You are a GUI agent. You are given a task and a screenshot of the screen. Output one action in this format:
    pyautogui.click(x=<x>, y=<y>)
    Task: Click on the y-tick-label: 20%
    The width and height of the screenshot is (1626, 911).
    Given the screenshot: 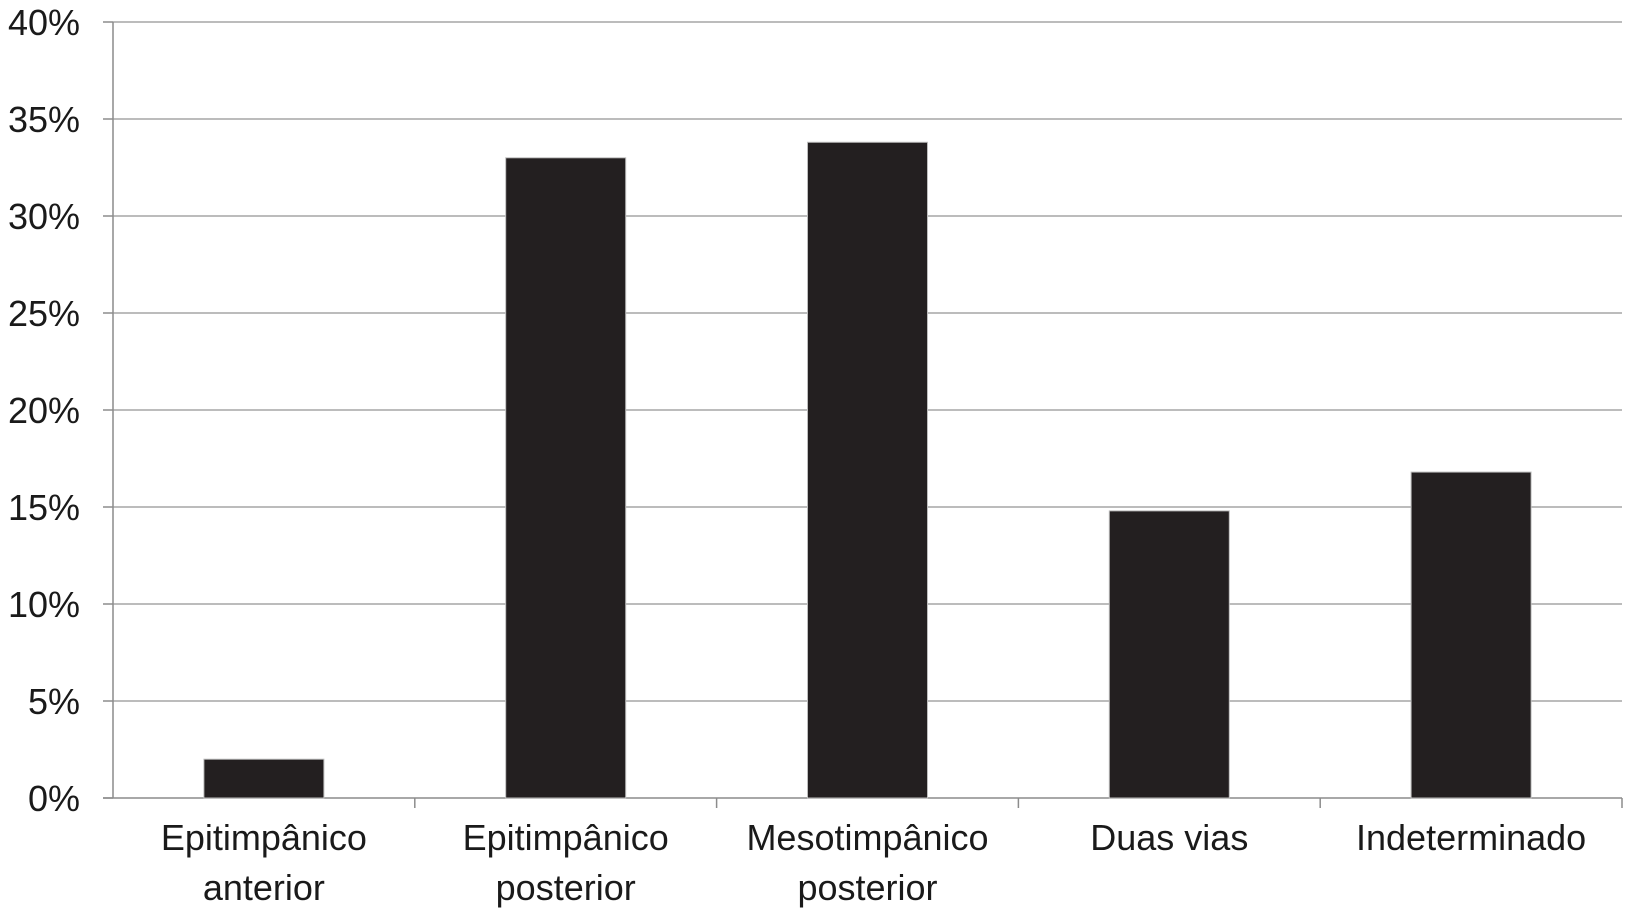 What is the action you would take?
    pyautogui.click(x=44, y=410)
    